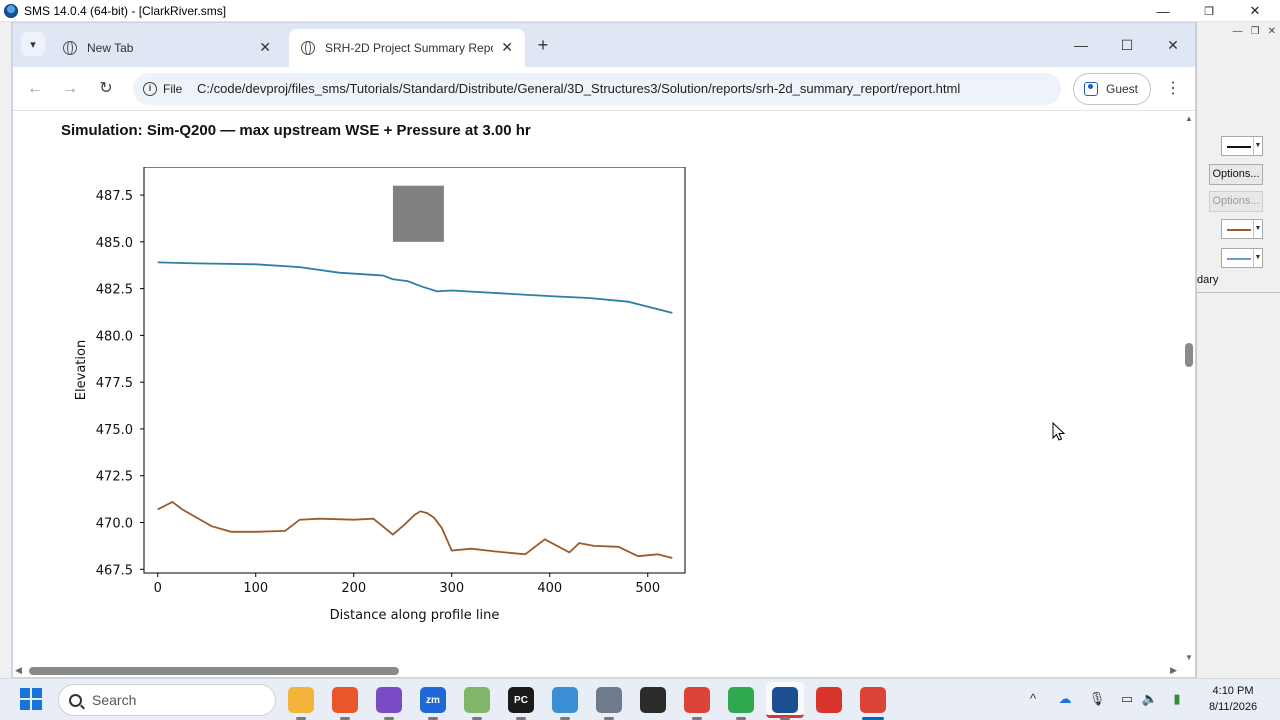 This screenshot has width=1280, height=720. Describe the element at coordinates (1237, 31) in the screenshot. I see `mdi-minimize-button: —` at that location.